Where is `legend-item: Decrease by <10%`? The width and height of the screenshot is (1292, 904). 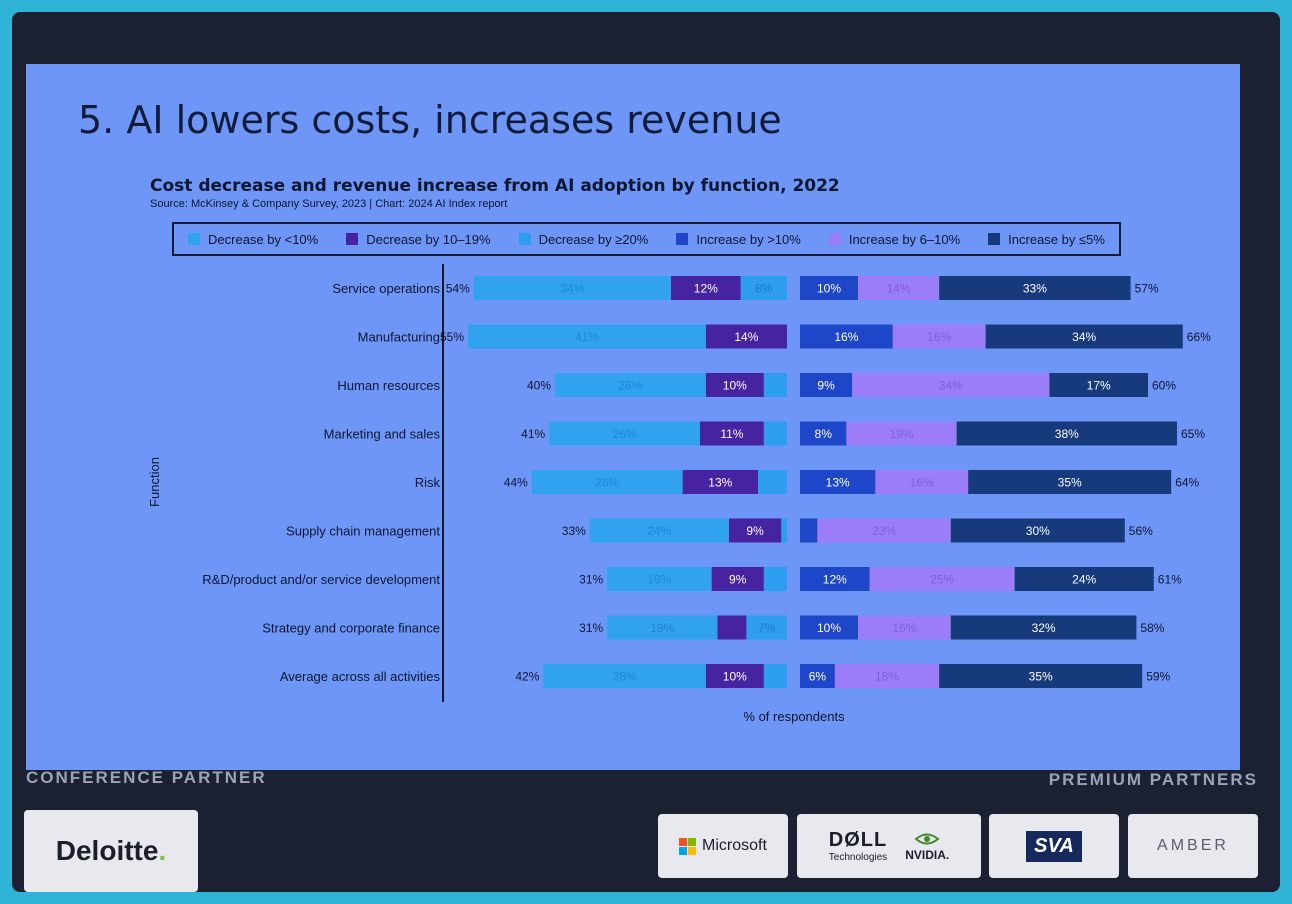
legend-item: Decrease by <10% is located at coordinates (253, 239).